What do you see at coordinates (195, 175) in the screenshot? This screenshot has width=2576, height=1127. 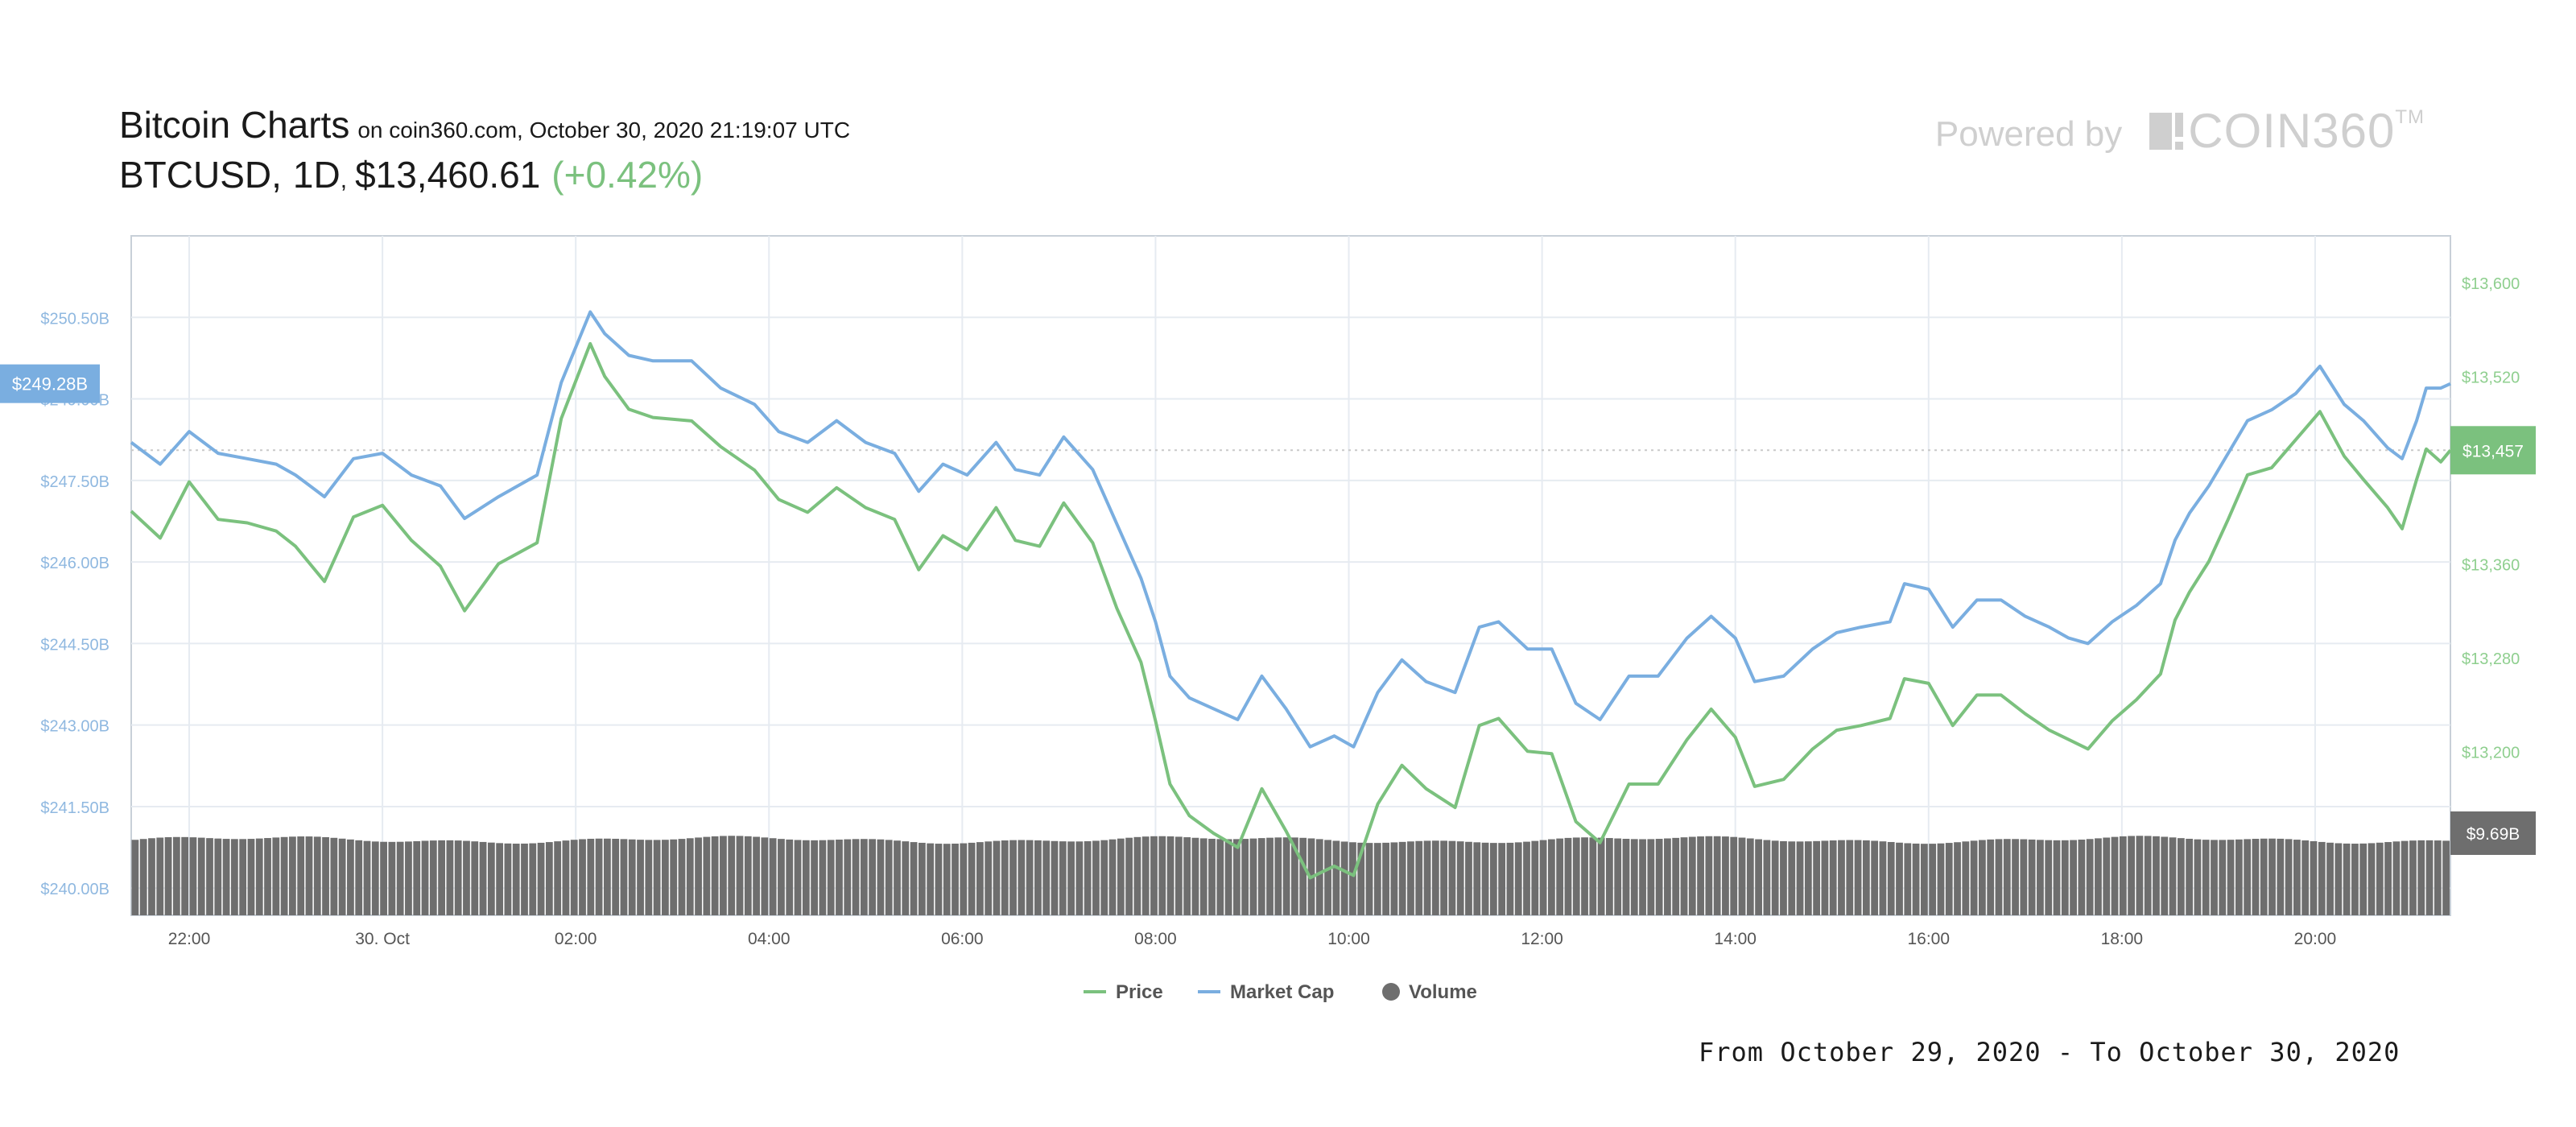 I see `pair-label: BTCUSD` at bounding box center [195, 175].